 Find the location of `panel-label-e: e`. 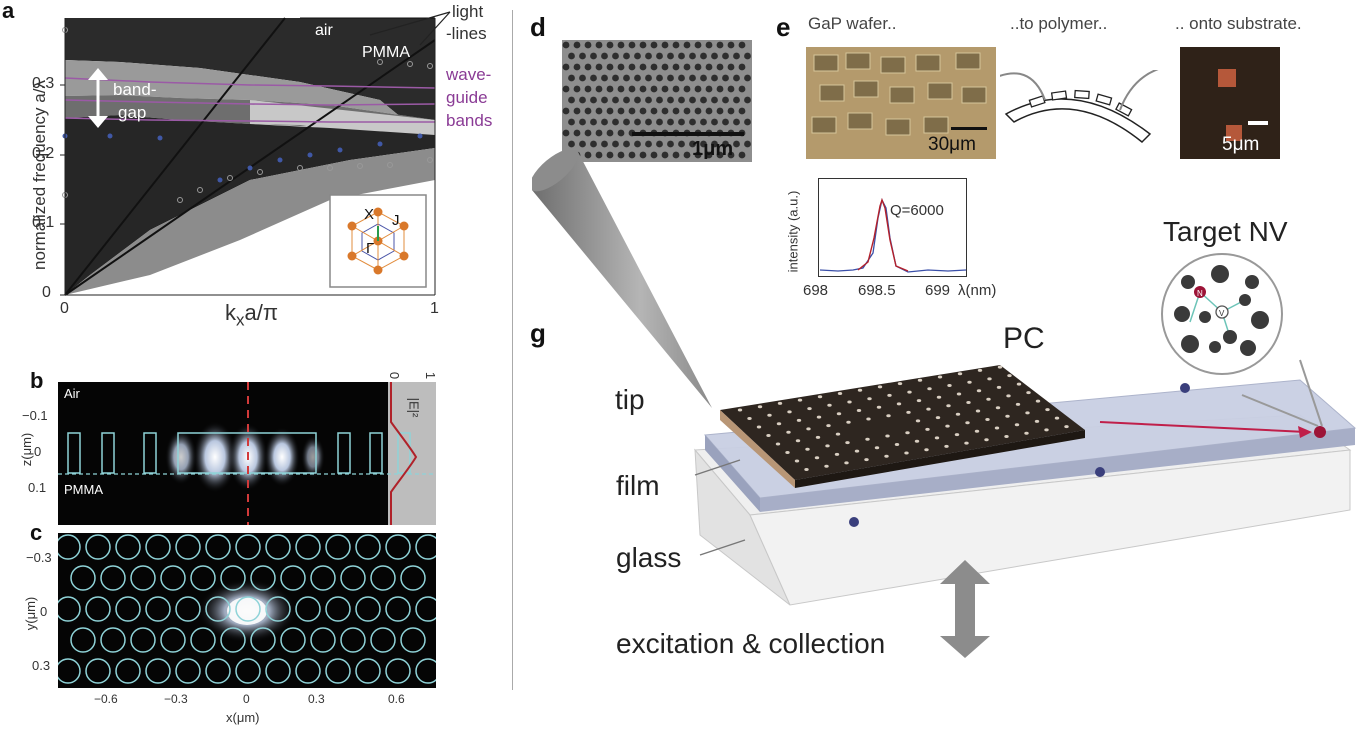

panel-label-e: e is located at coordinates (783, 27).